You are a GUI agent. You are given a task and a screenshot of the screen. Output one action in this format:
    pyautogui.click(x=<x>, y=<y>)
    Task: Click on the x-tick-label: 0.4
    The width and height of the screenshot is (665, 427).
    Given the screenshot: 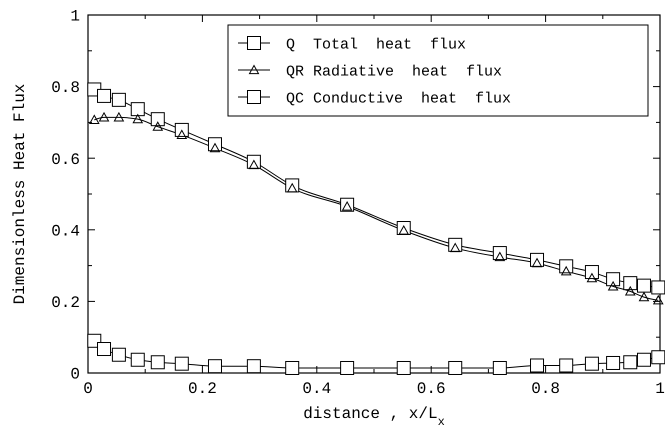 What is the action you would take?
    pyautogui.click(x=317, y=389)
    